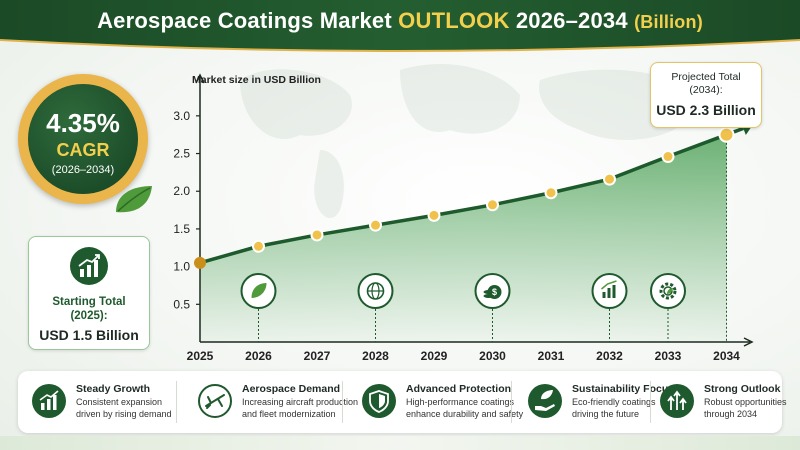 Image resolution: width=800 pixels, height=450 pixels. I want to click on x-tick-label: 2028, so click(375, 356).